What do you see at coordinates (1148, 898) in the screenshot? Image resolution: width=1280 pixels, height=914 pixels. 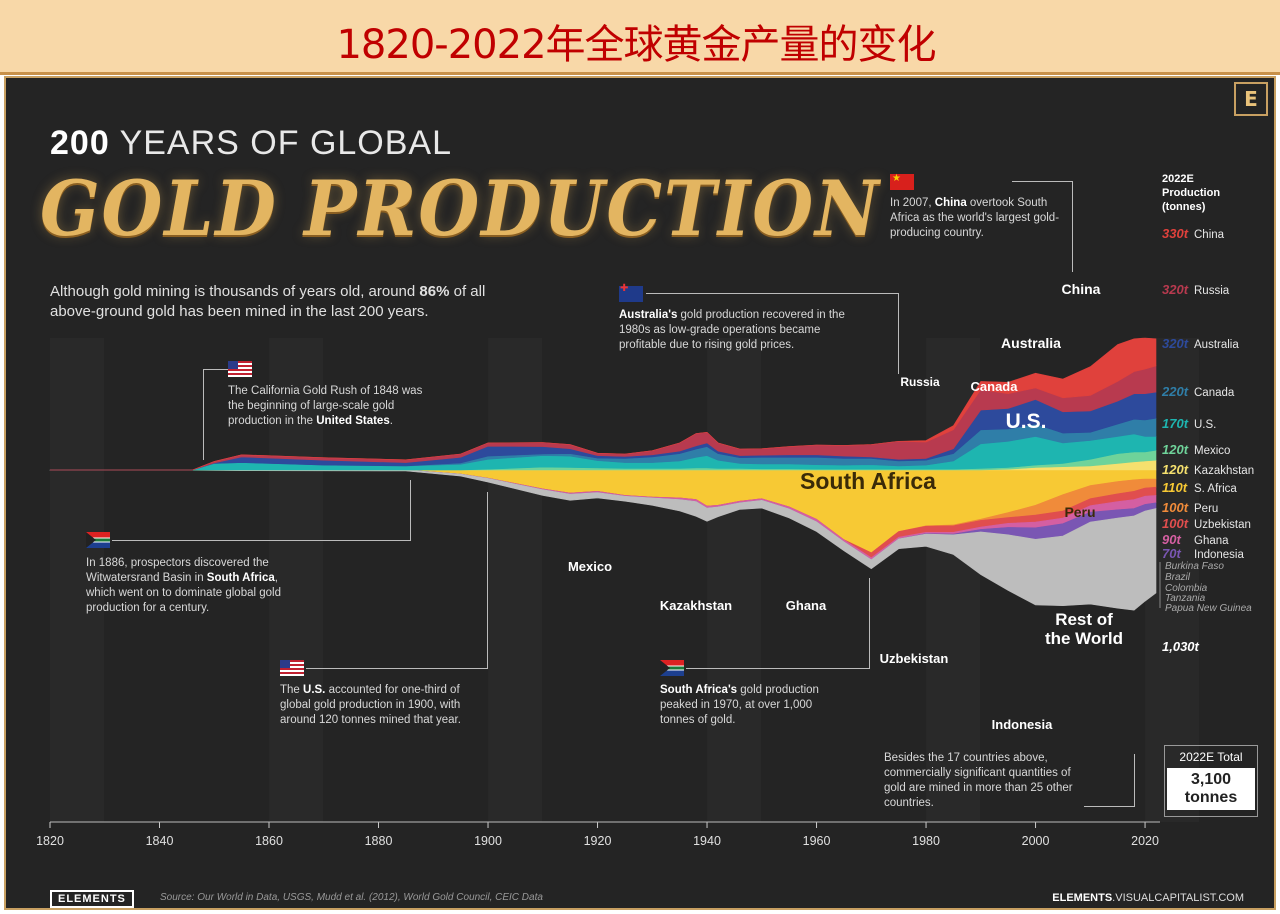 I see `visualcapitalist-url: ELEMENTS.VISUALCAPITALIST.COM` at bounding box center [1148, 898].